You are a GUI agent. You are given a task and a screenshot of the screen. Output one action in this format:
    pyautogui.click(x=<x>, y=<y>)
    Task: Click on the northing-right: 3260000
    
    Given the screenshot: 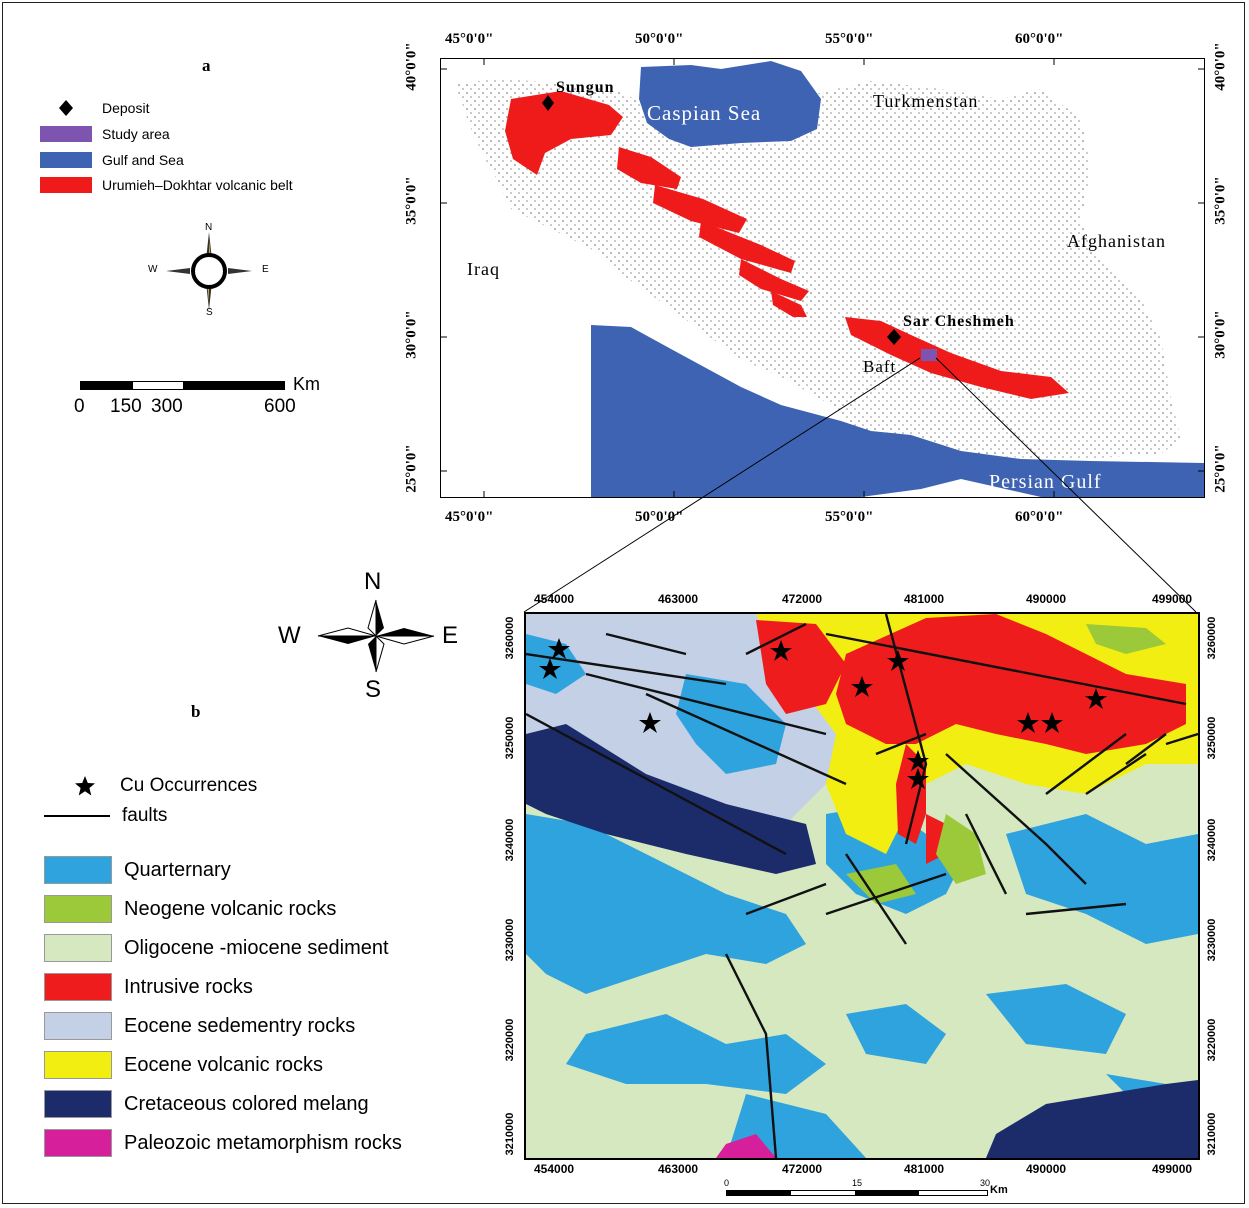 What is the action you would take?
    pyautogui.click(x=1212, y=638)
    